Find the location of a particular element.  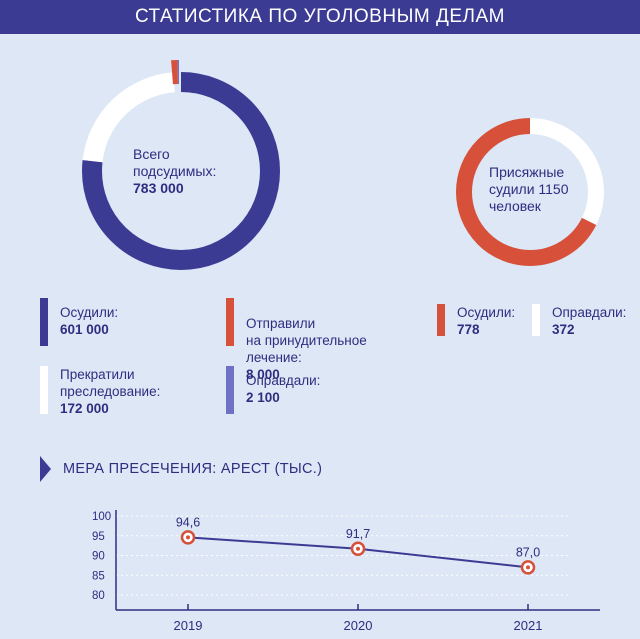

y-tick-label: 85 is located at coordinates (98, 576).